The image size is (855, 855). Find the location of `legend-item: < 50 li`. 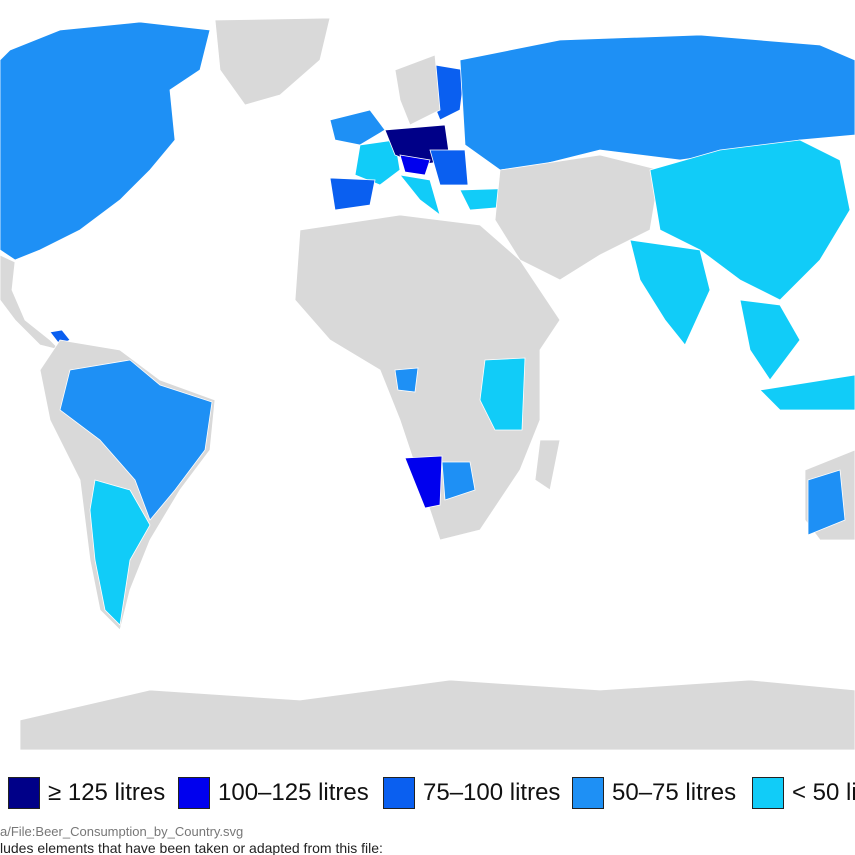

legend-item: < 50 li is located at coordinates (803, 793).